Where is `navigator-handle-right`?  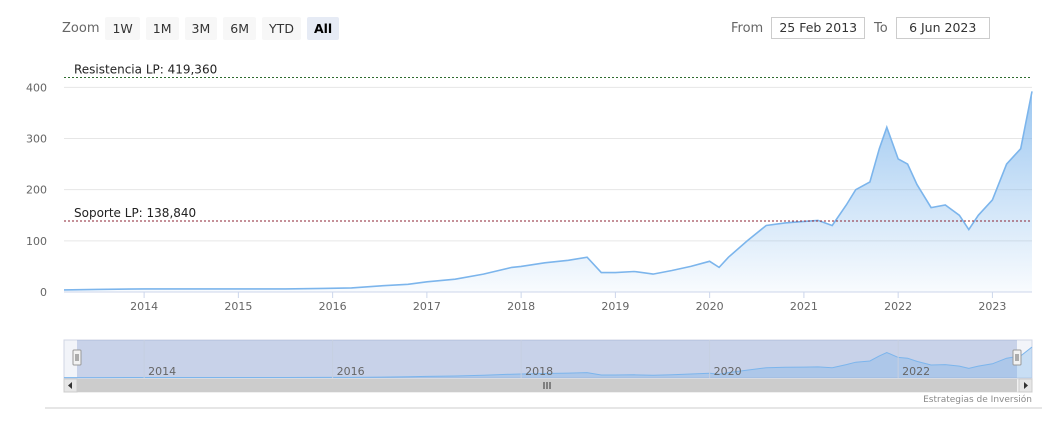 navigator-handle-right is located at coordinates (1017, 357).